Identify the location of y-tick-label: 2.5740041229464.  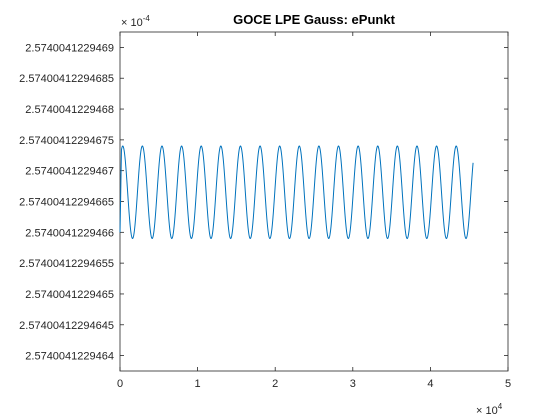
(69, 357).